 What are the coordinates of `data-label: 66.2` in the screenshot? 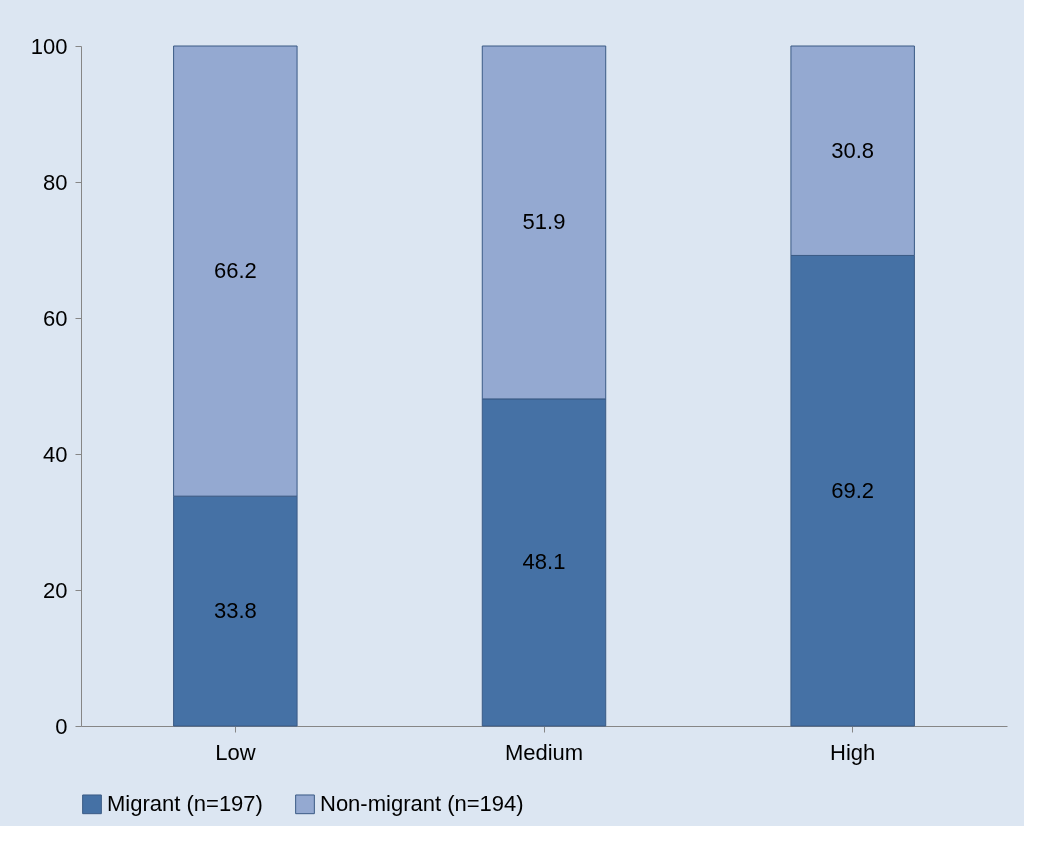 It's located at (235, 271).